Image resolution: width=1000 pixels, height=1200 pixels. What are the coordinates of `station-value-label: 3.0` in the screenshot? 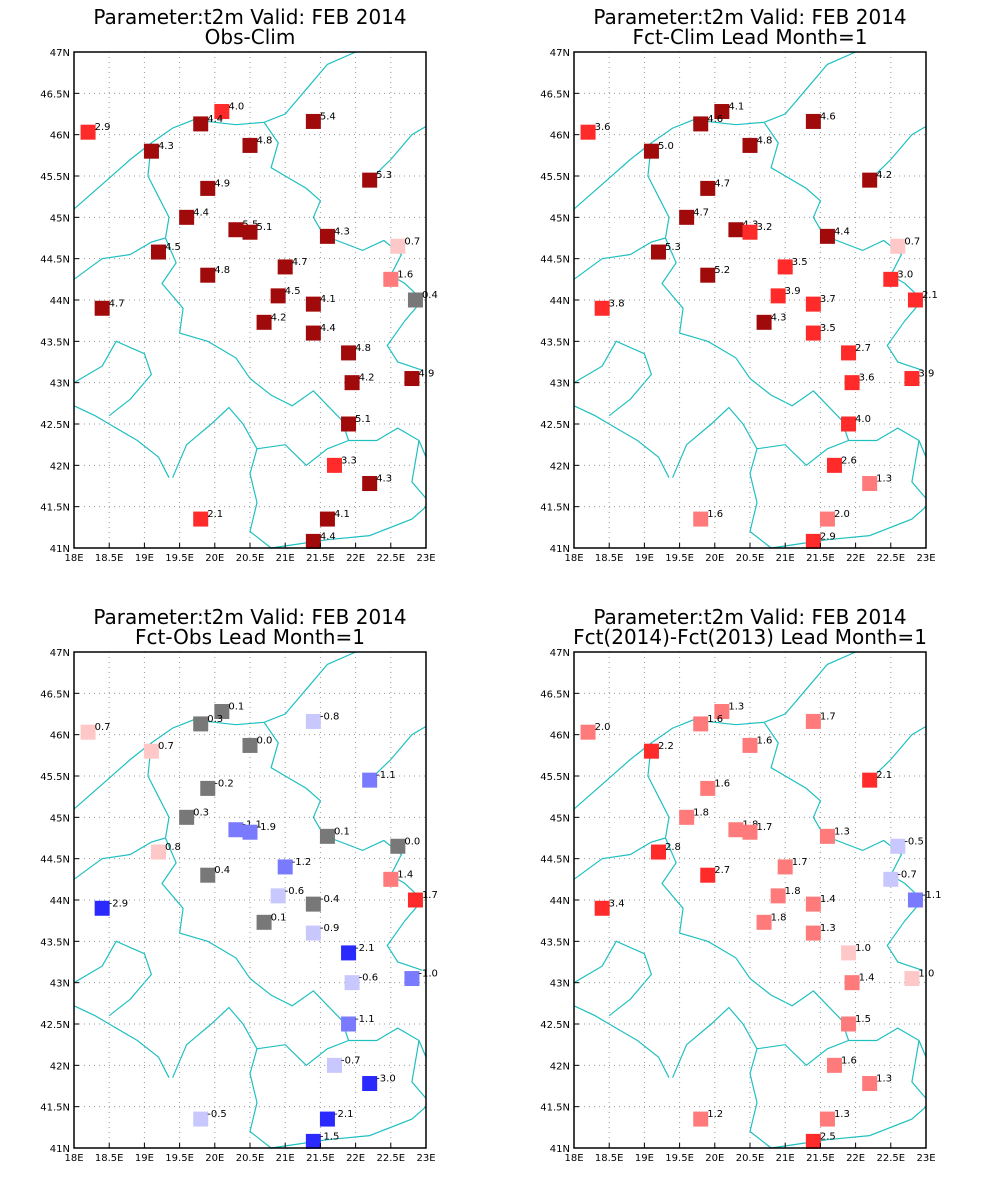 It's located at (905, 274).